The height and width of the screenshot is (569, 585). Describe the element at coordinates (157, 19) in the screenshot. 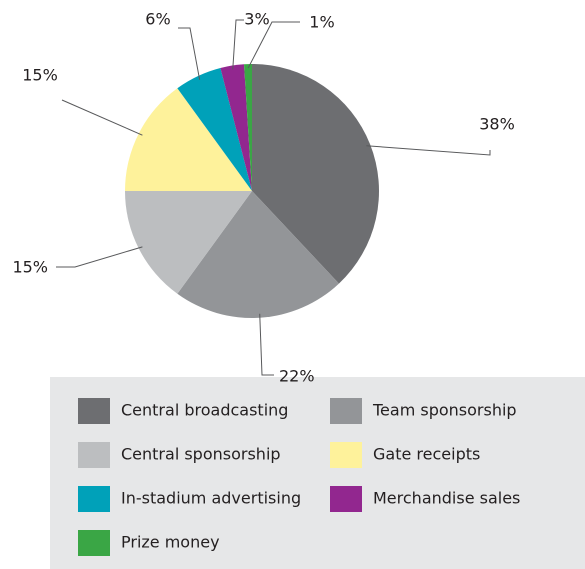

I see `data-label: 6%` at that location.